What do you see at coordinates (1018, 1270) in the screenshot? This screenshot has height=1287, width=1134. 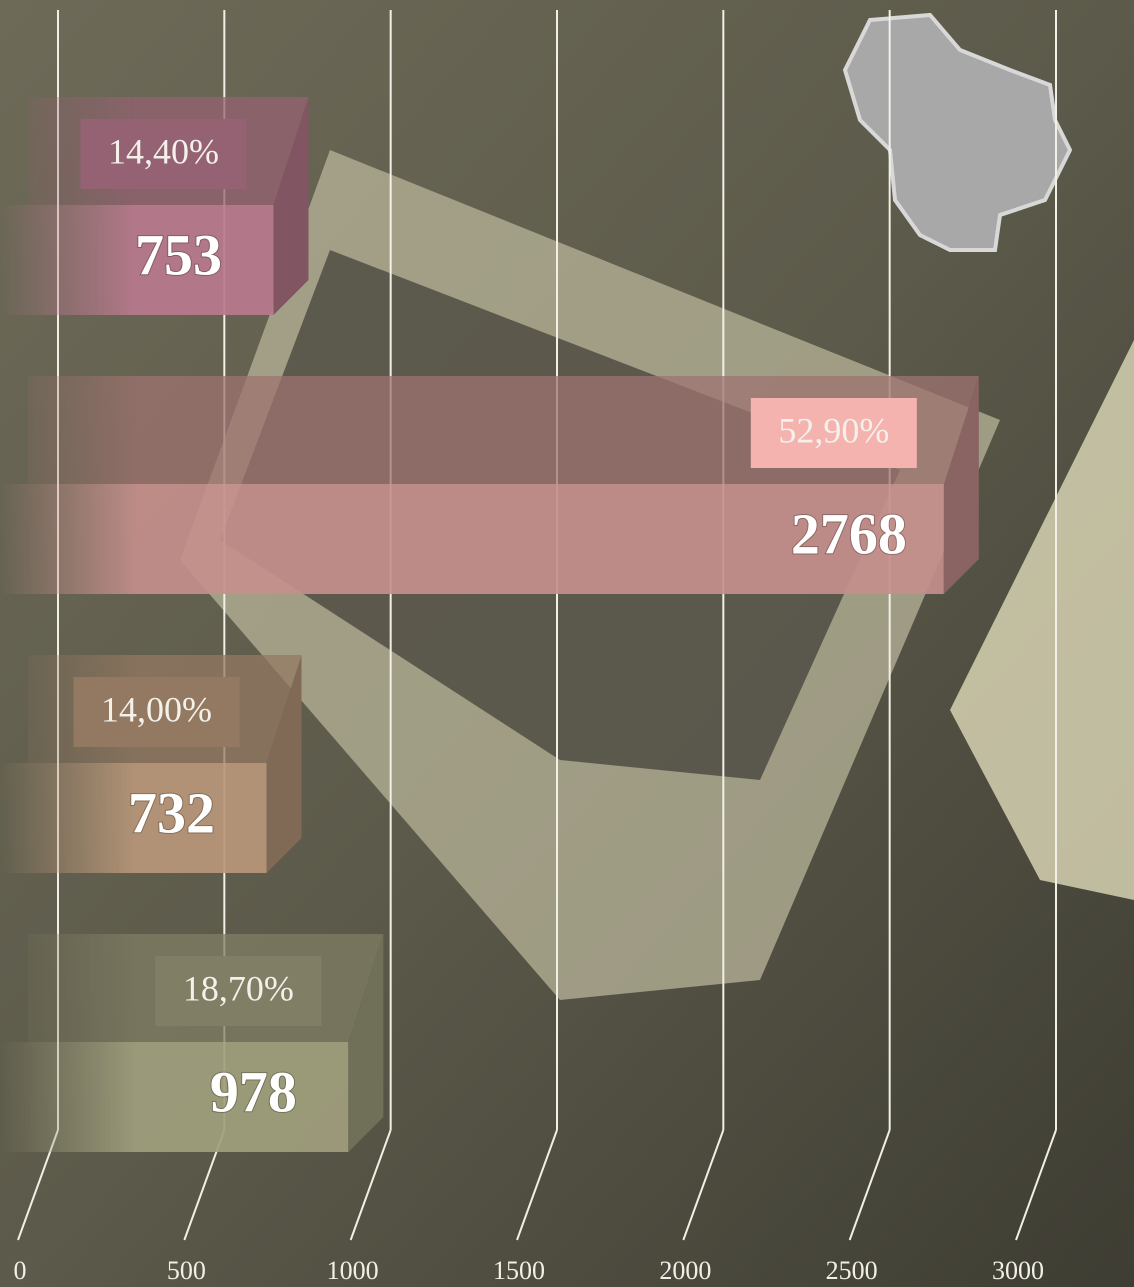 I see `x-tick-label: 3000` at bounding box center [1018, 1270].